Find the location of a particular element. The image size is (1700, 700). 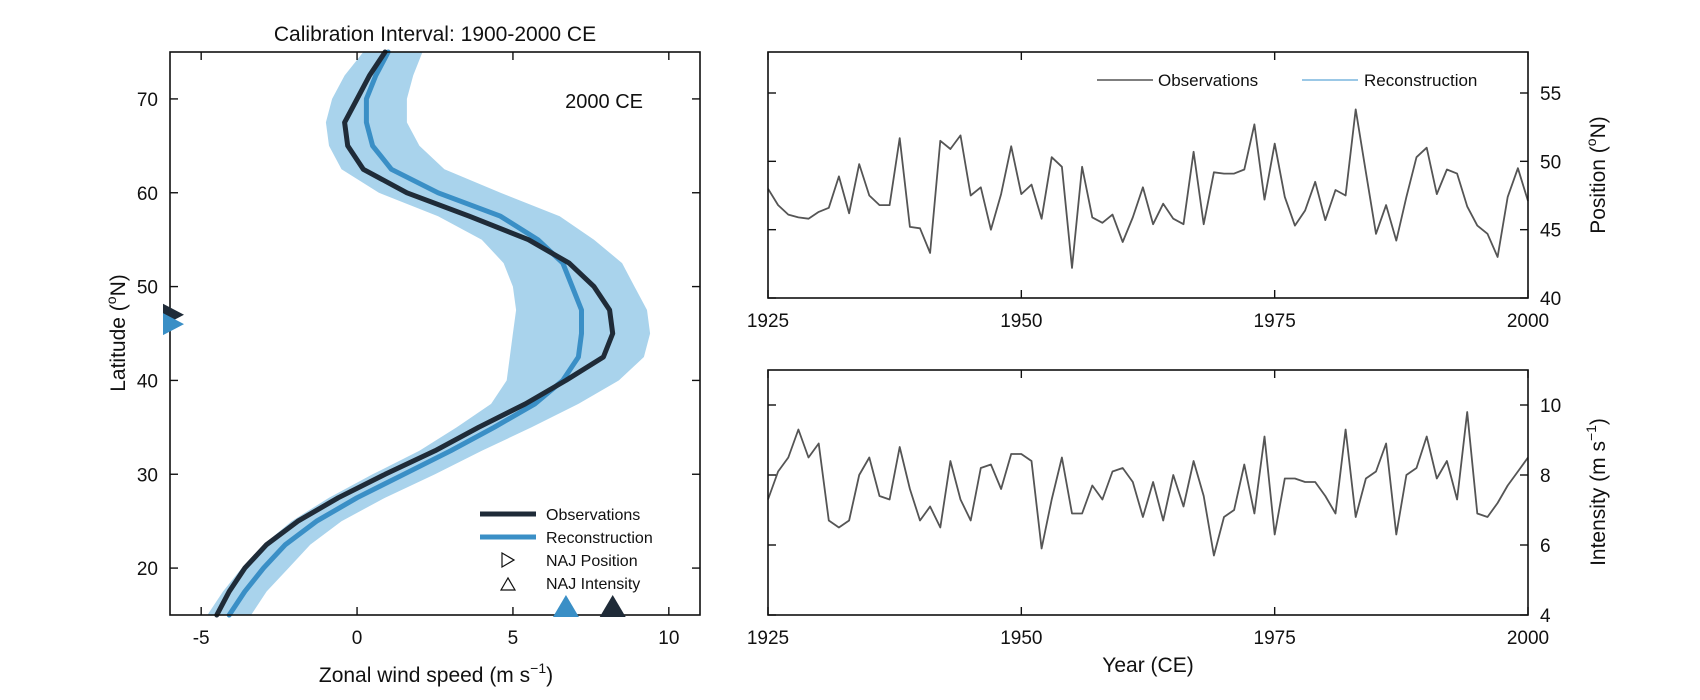

intensity-y-tick-label: 6 is located at coordinates (1545, 546).